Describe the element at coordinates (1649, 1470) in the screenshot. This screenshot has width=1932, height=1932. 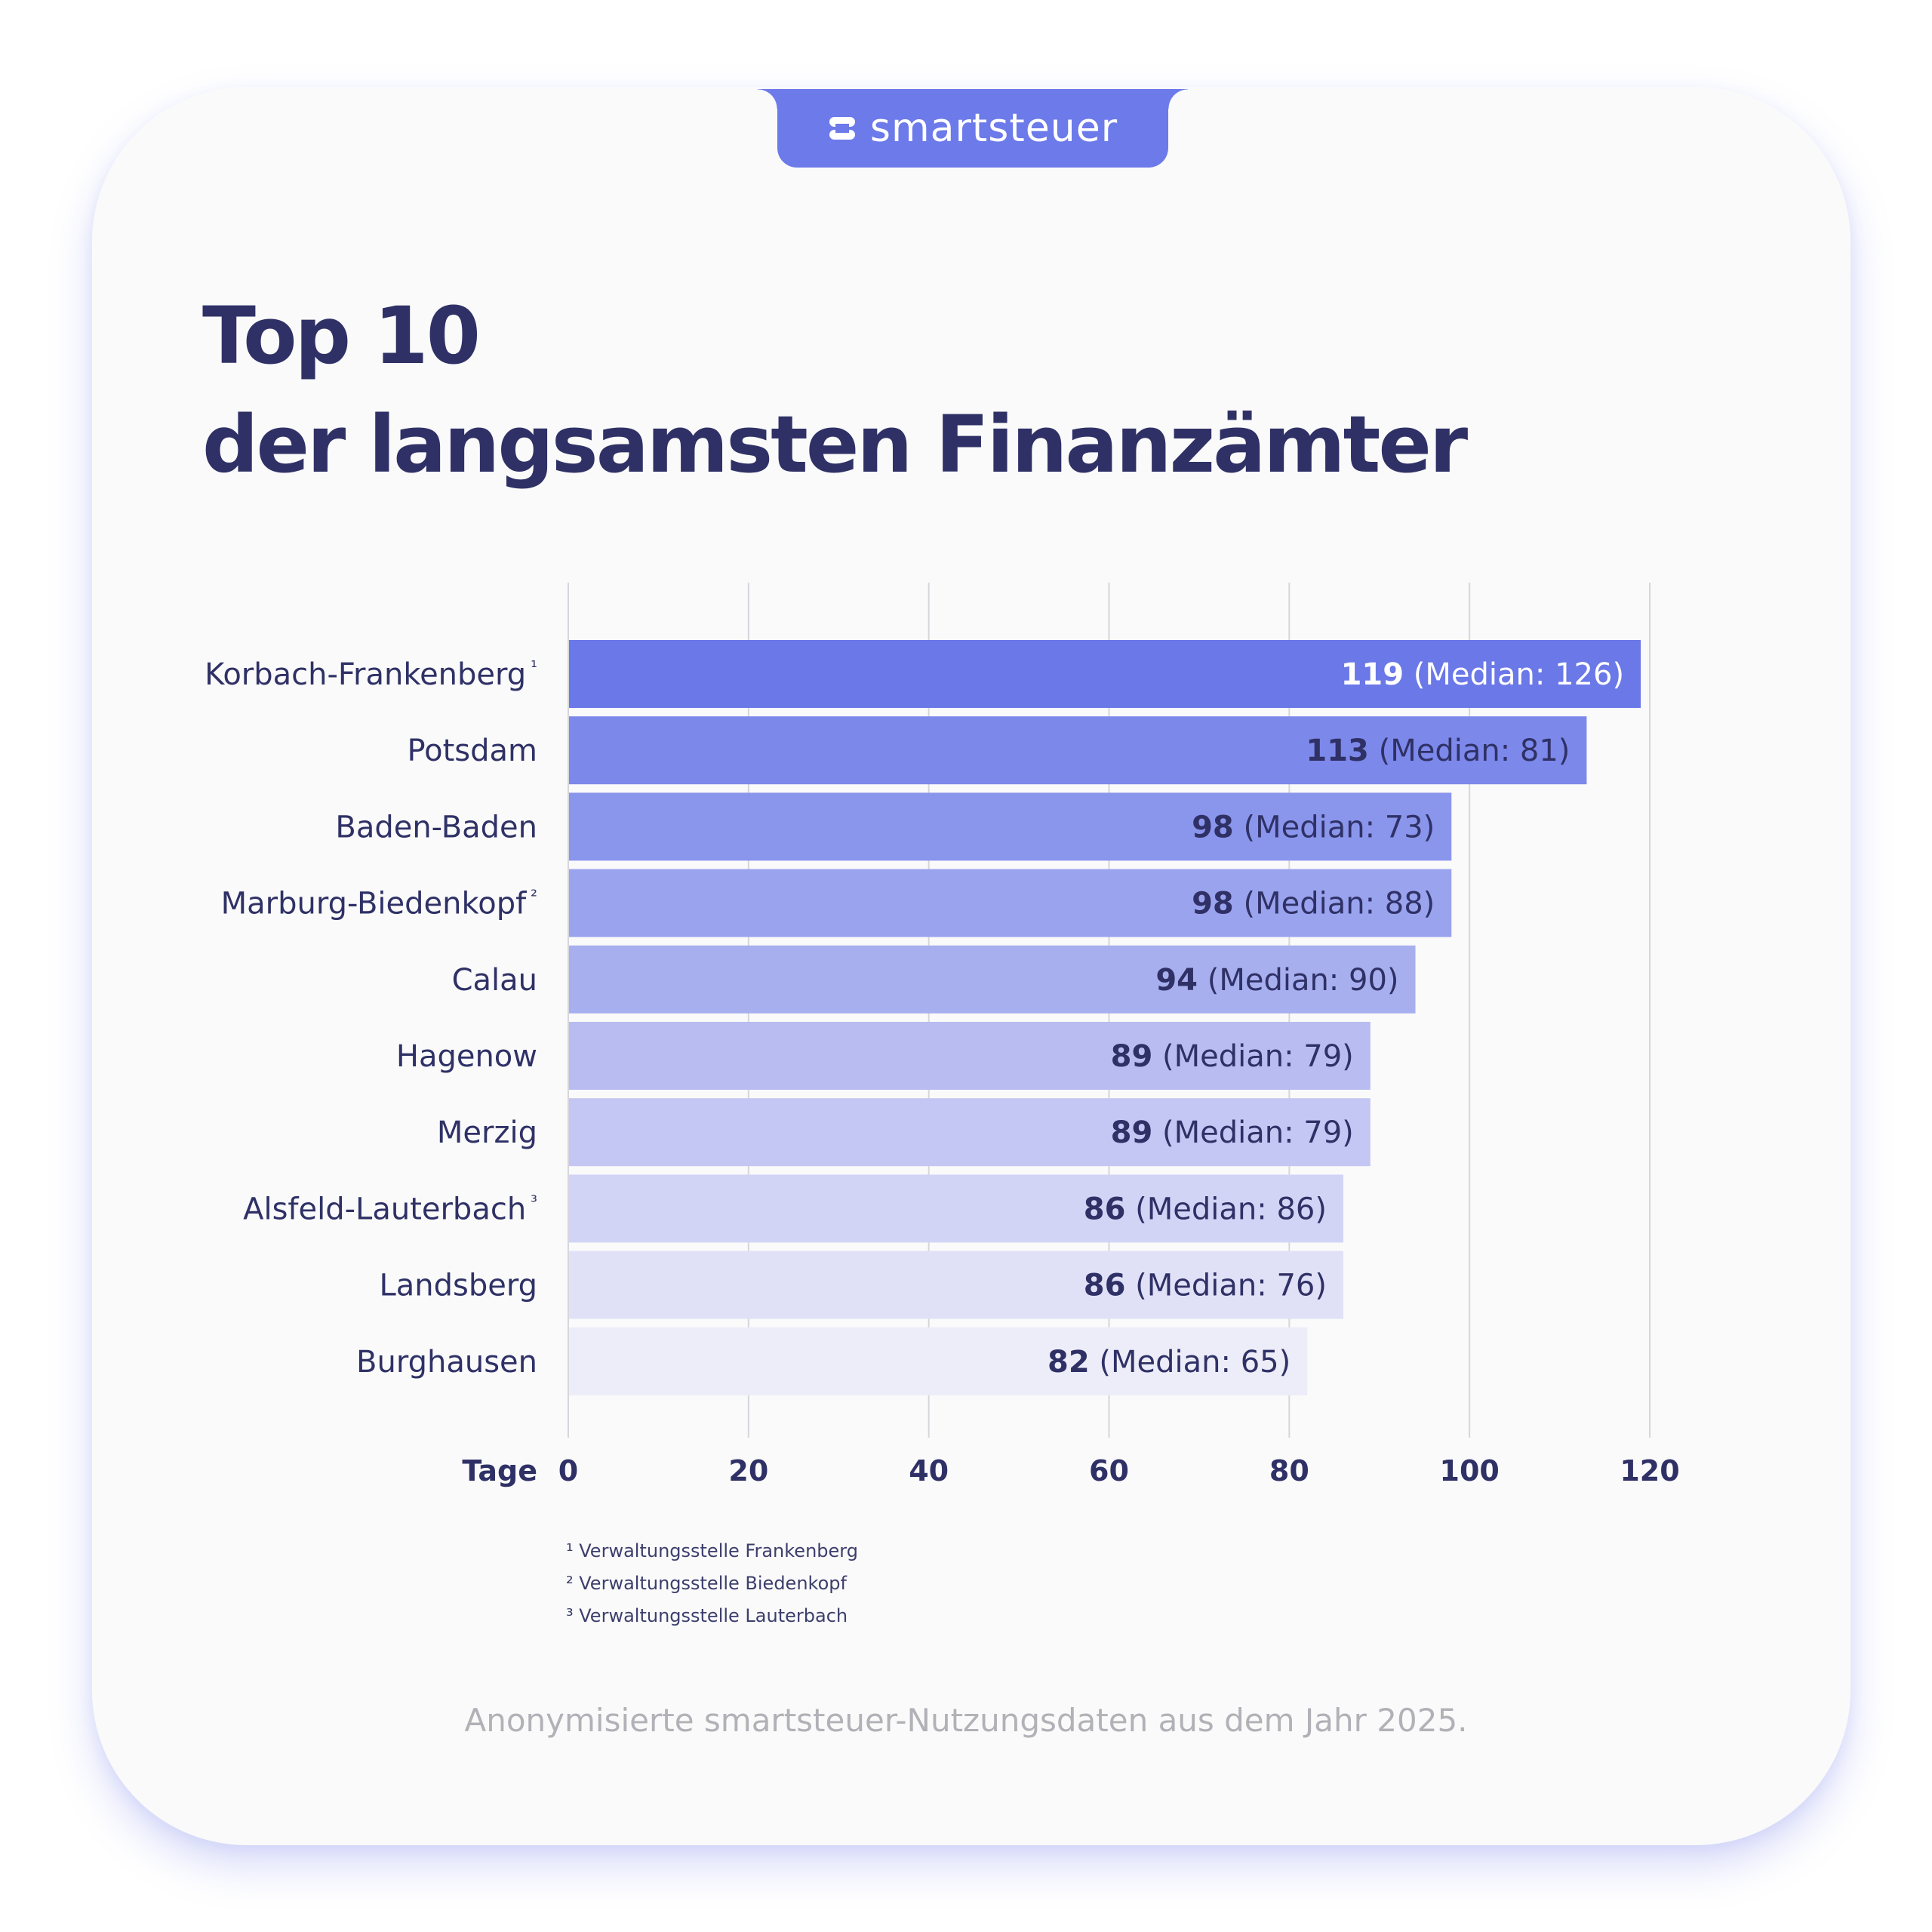
I see `tick-label-120: 120` at that location.